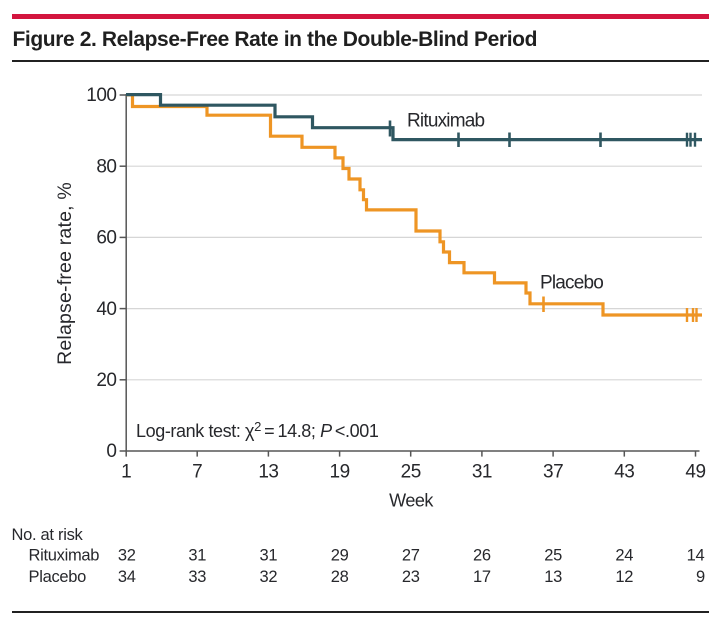  Describe the element at coordinates (696, 556) in the screenshot. I see `svg-text: 14` at that location.